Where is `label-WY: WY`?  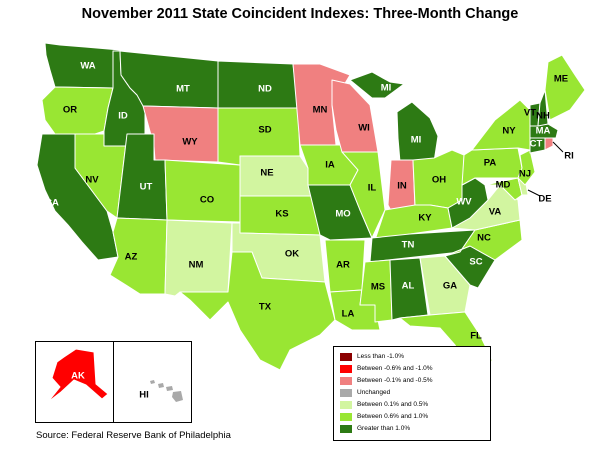 label-WY: WY is located at coordinates (190, 142).